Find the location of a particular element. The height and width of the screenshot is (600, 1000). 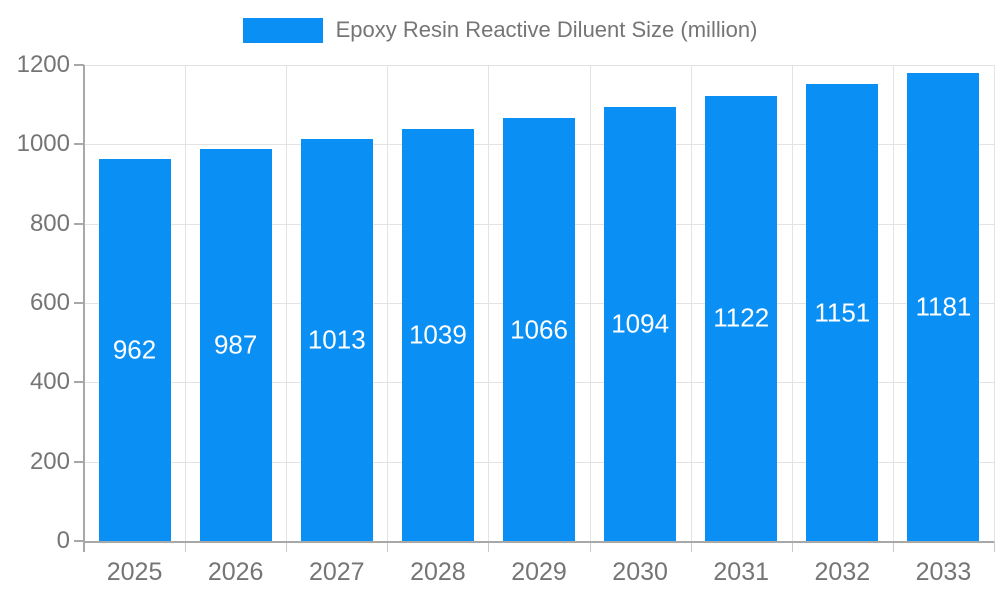

y-tick-label: 0 is located at coordinates (63, 540).